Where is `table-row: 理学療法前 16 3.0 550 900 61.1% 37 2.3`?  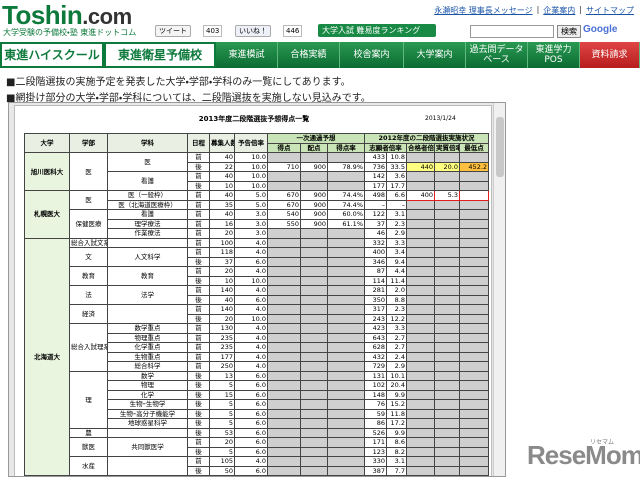 table-row: 理学療法前 16 3.0 550 900 61.1% 37 2.3 is located at coordinates (257, 223).